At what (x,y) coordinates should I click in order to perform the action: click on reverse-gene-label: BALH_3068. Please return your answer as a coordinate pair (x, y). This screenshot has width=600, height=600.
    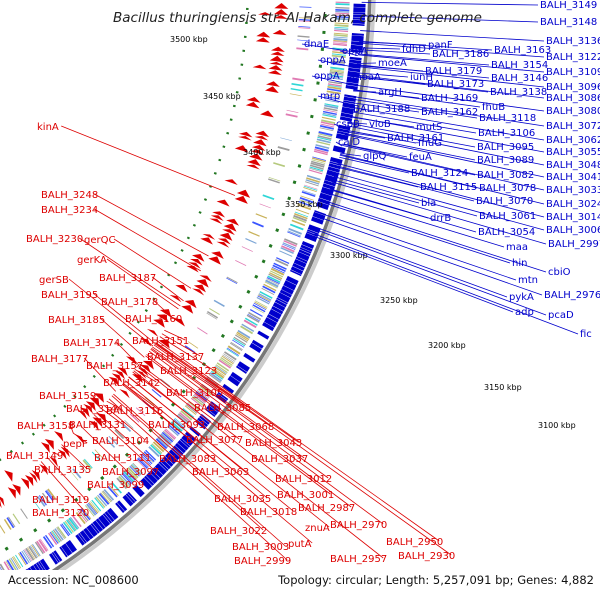
    Looking at the image, I should click on (245, 427).